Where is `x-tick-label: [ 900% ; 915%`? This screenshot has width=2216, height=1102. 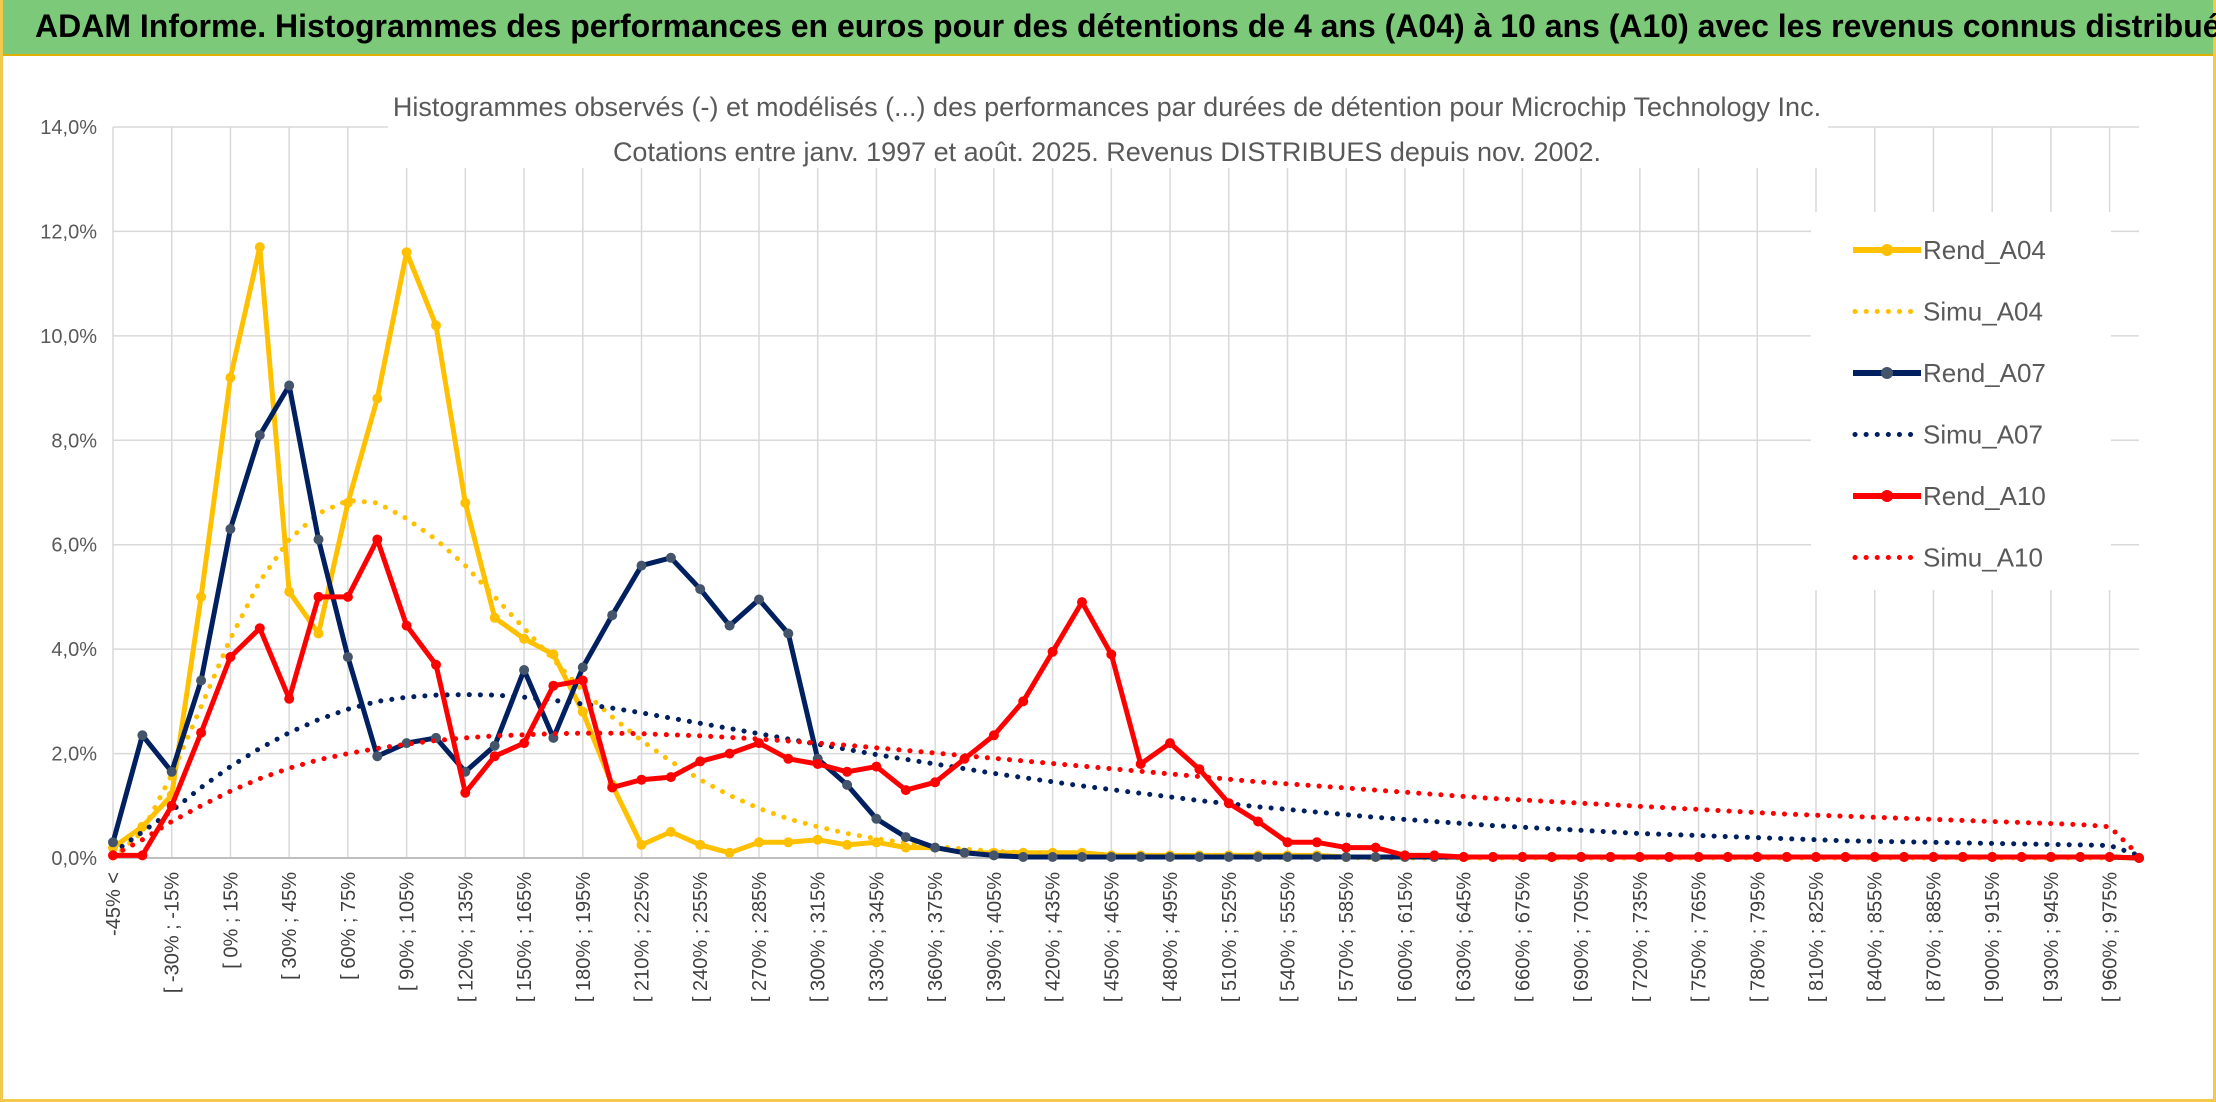
x-tick-label: [ 900% ; 915% is located at coordinates (1993, 937).